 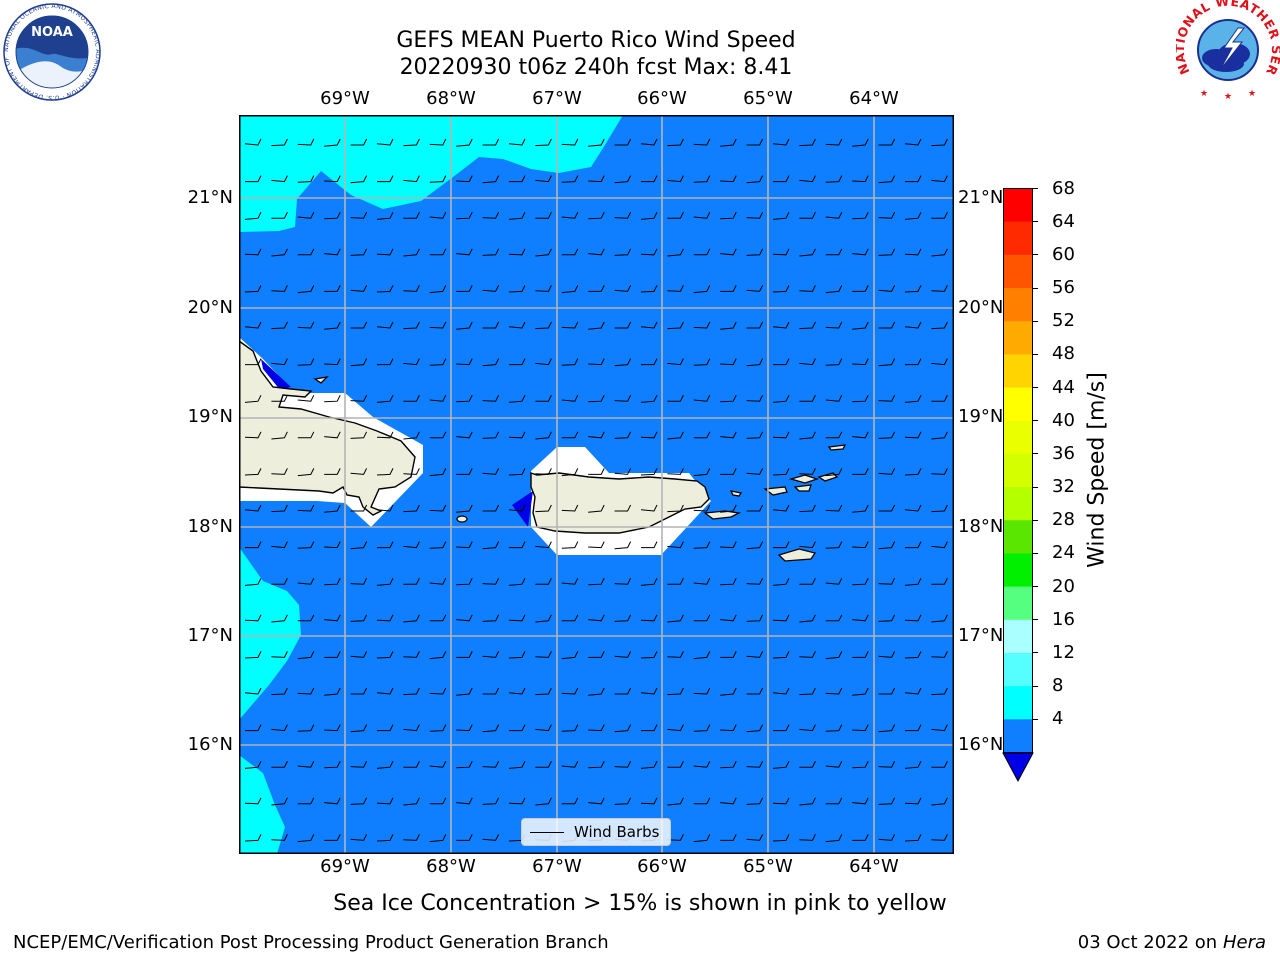 I want to click on lat-tick-right: 17°N, so click(x=981, y=635).